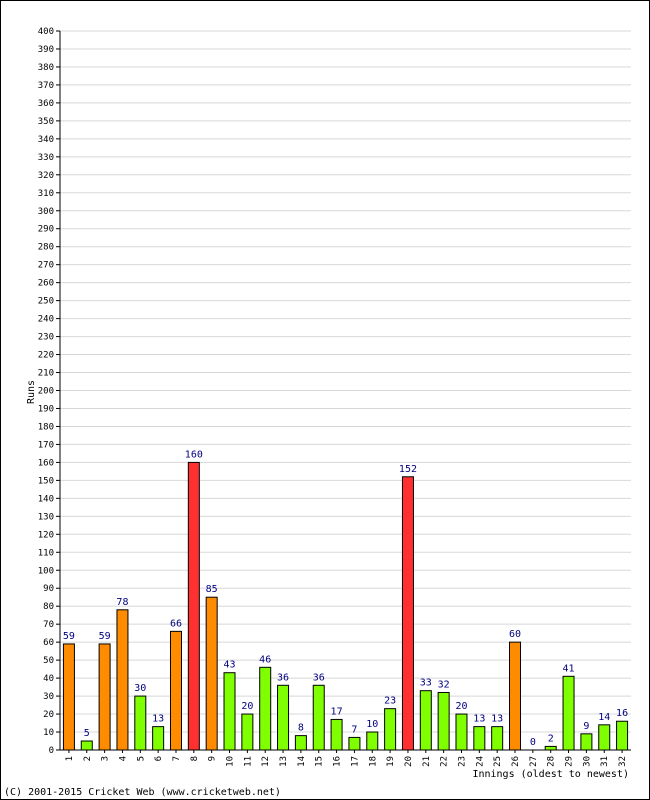 The width and height of the screenshot is (650, 800). What do you see at coordinates (123, 758) in the screenshot?
I see `x-tick-label: 4` at bounding box center [123, 758].